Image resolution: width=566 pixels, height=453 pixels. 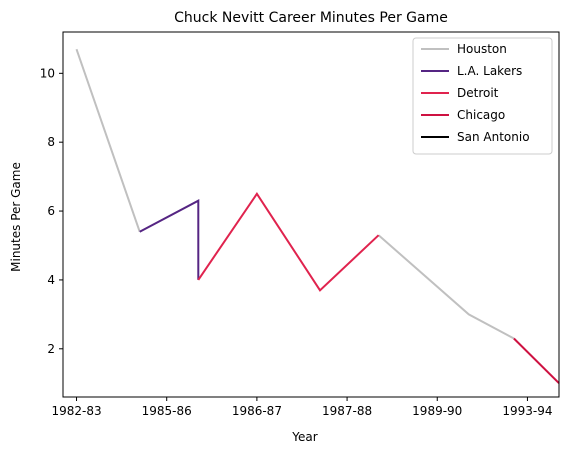 I want to click on legend-label-detroit: Detroit, so click(x=478, y=93).